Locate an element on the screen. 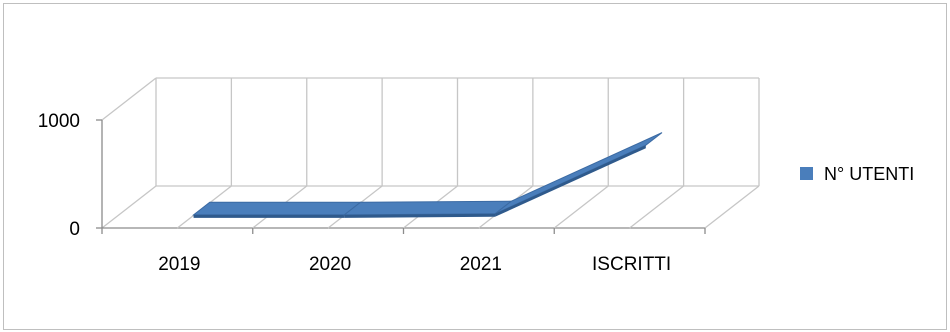 This screenshot has width=950, height=332. x-tick-label: 2021 is located at coordinates (481, 264).